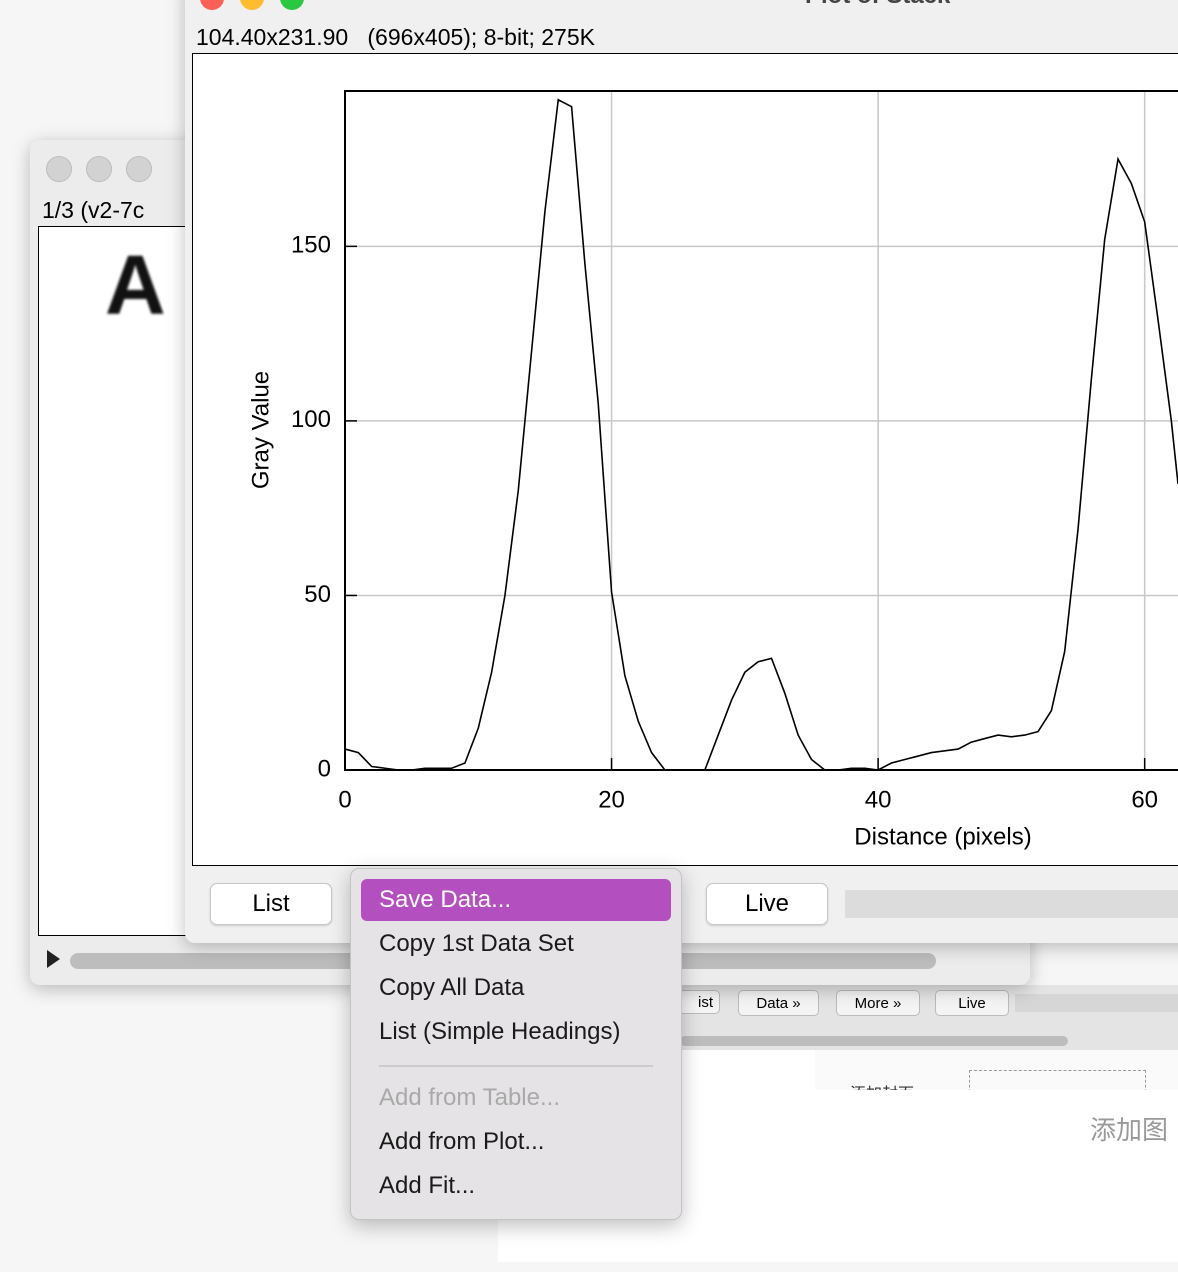  I want to click on x-axis-label: Distance (pixels), so click(942, 836).